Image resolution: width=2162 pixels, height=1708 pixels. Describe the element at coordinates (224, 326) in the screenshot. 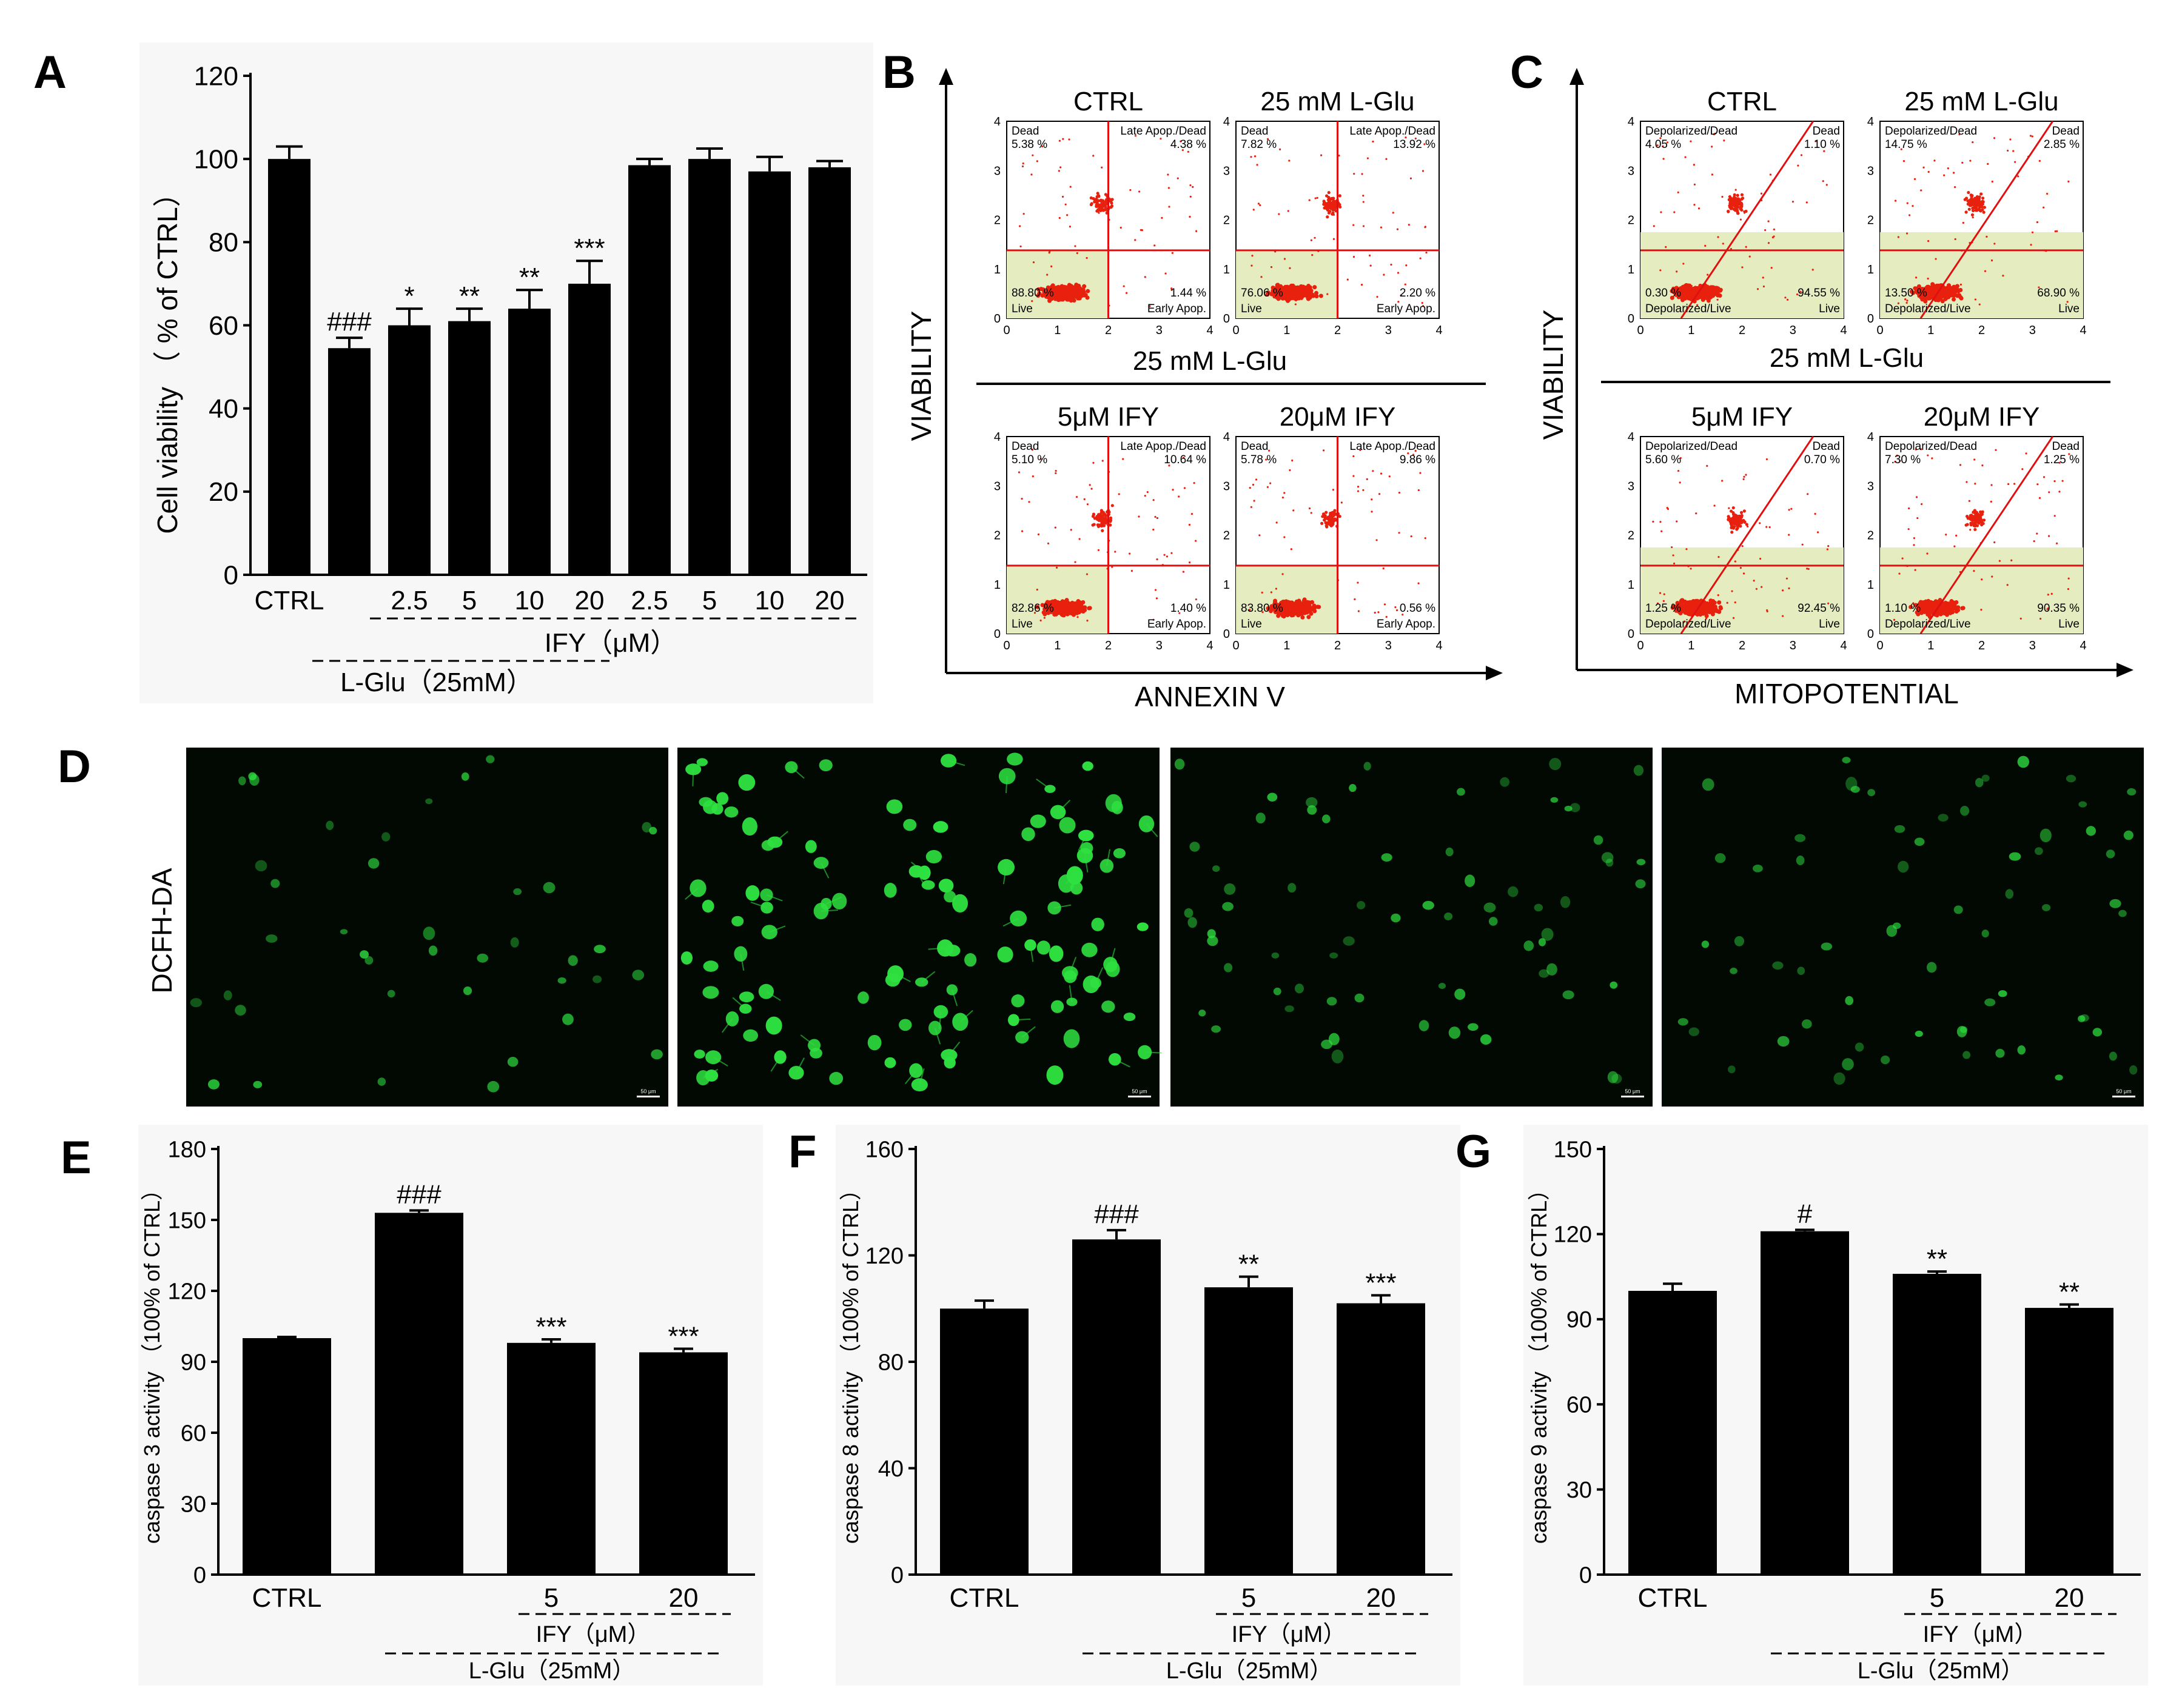

I see `y-tick-label: 60` at that location.